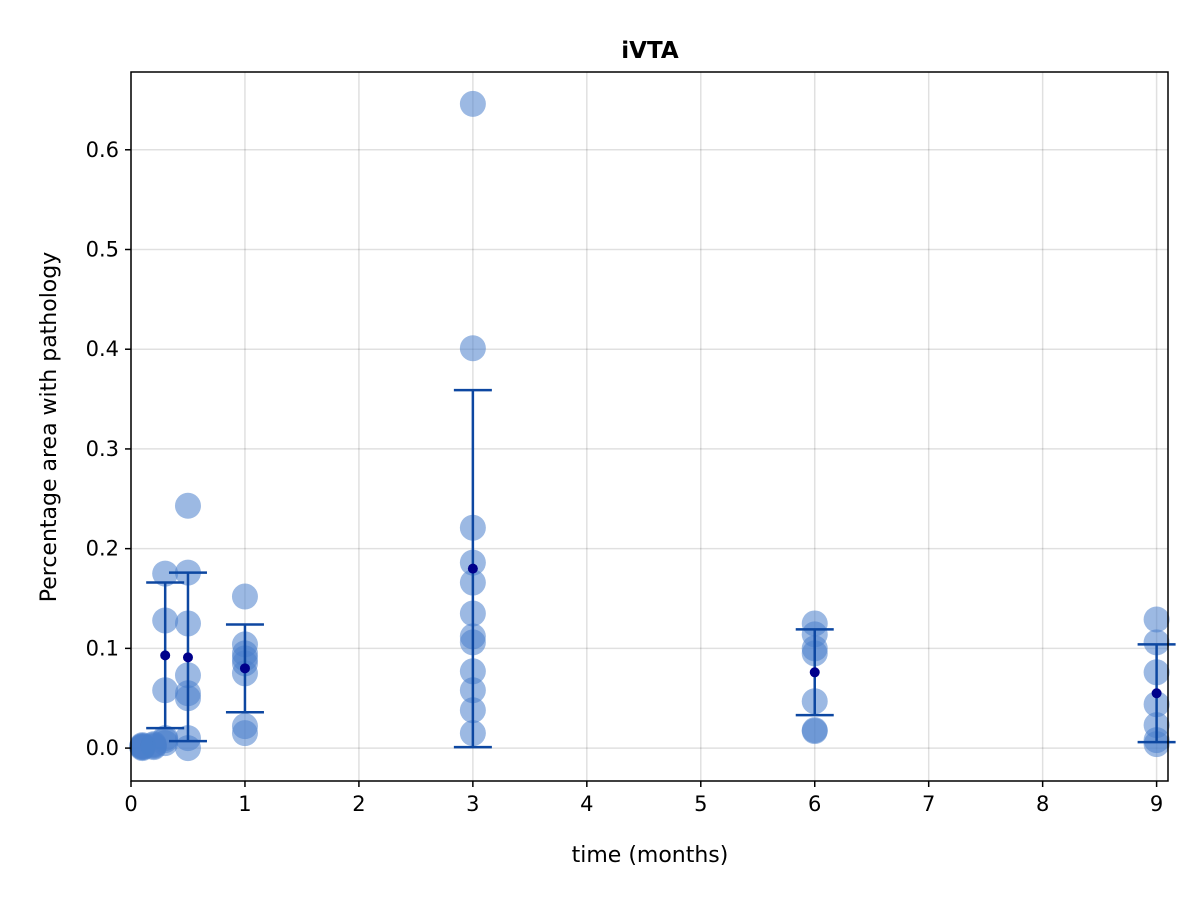  Describe the element at coordinates (700, 804) in the screenshot. I see `x-tick-label: 5` at that location.